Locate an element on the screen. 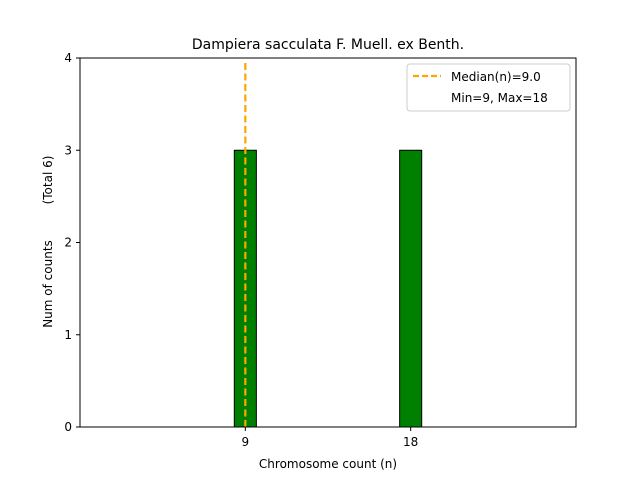 The image size is (640, 480). legend: Median(n)=9.0 Min=9, Max=18 is located at coordinates (488, 87).